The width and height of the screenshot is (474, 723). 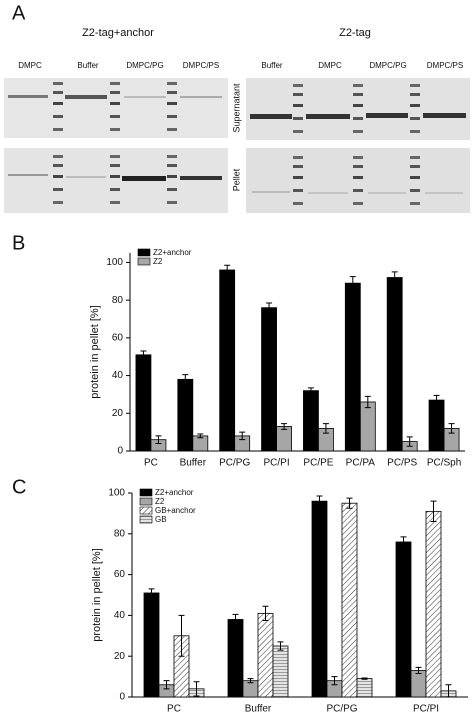 I want to click on x-tick-label: PC/Sph, so click(x=444, y=463).